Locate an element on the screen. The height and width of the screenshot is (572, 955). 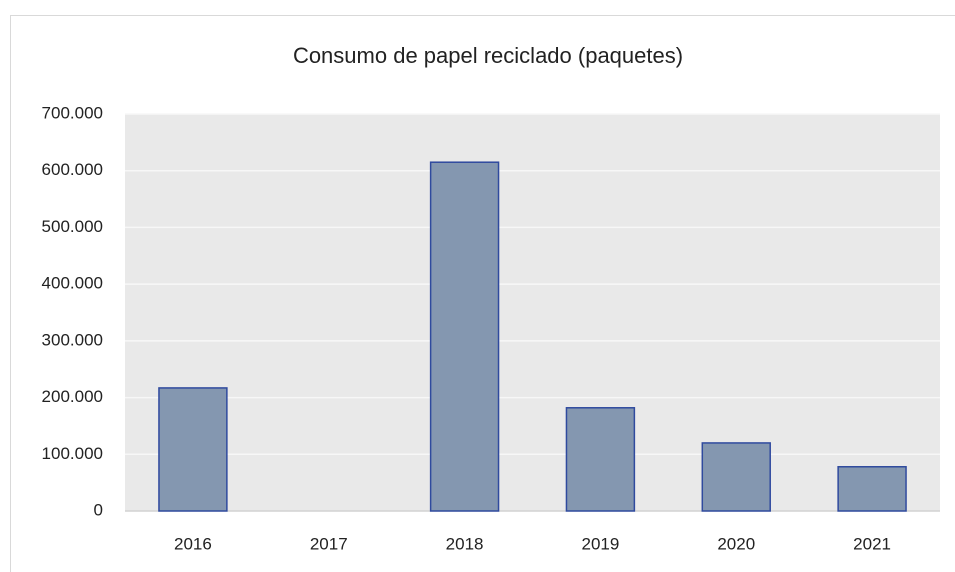
y-tick-label: 300.000 is located at coordinates (72, 339).